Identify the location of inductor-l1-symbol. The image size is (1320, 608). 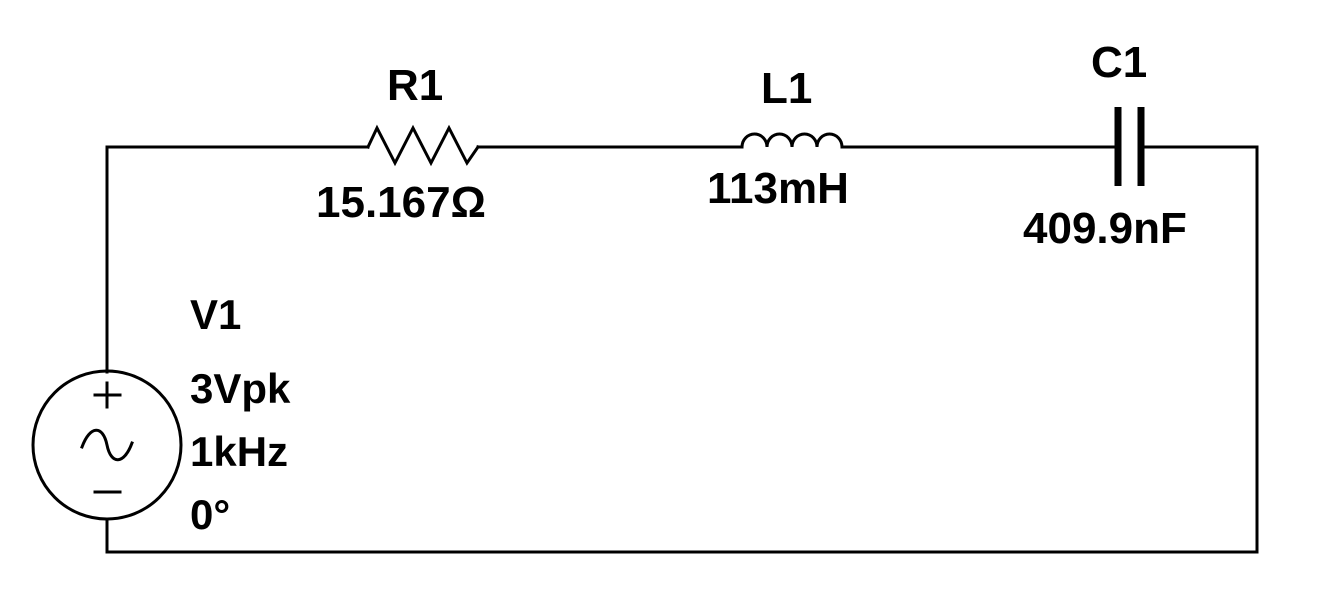
(792, 140).